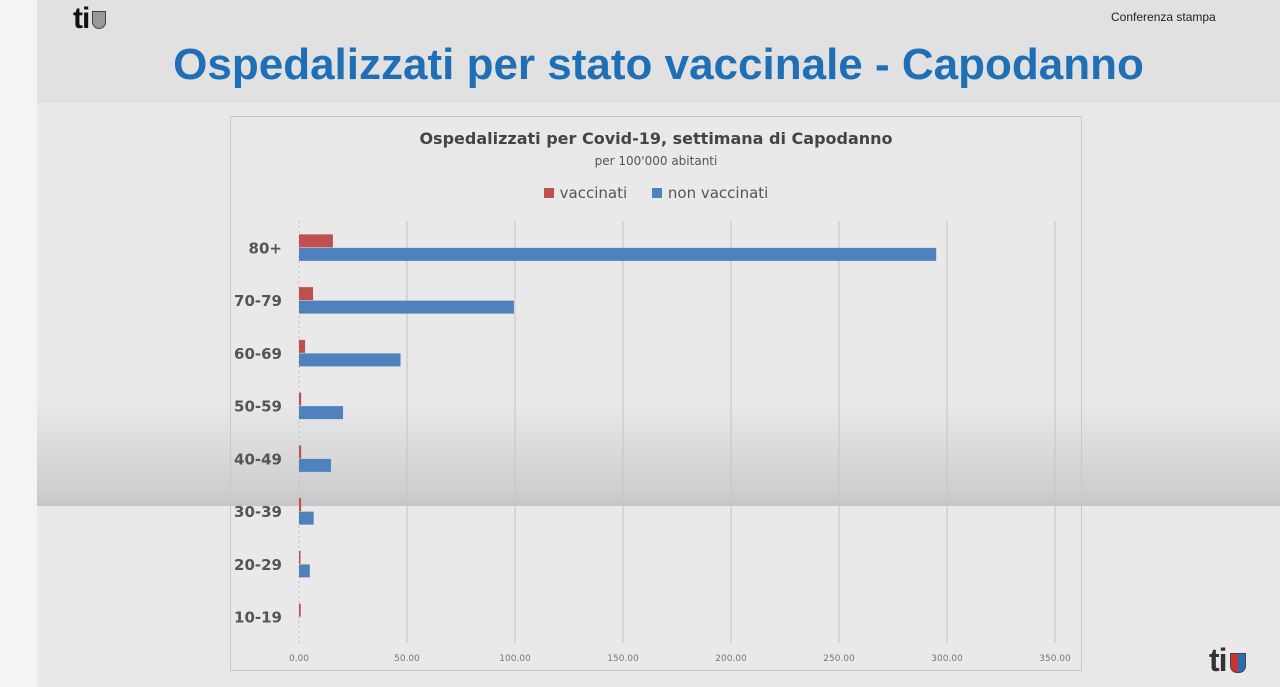 Image resolution: width=1280 pixels, height=687 pixels. Describe the element at coordinates (593, 193) in the screenshot. I see `legend-label: vaccinati` at that location.